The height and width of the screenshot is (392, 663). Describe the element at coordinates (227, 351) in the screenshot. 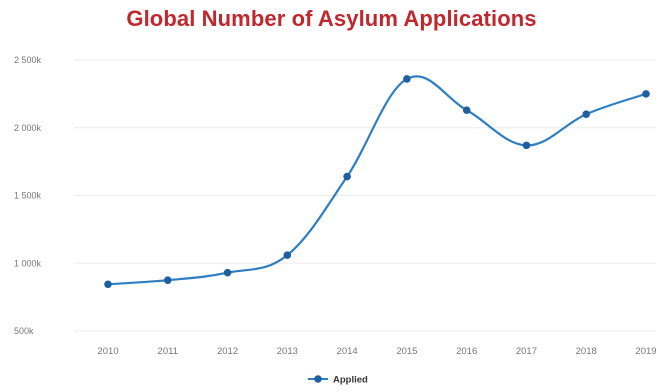

I see `x-tick-label: 2012` at that location.